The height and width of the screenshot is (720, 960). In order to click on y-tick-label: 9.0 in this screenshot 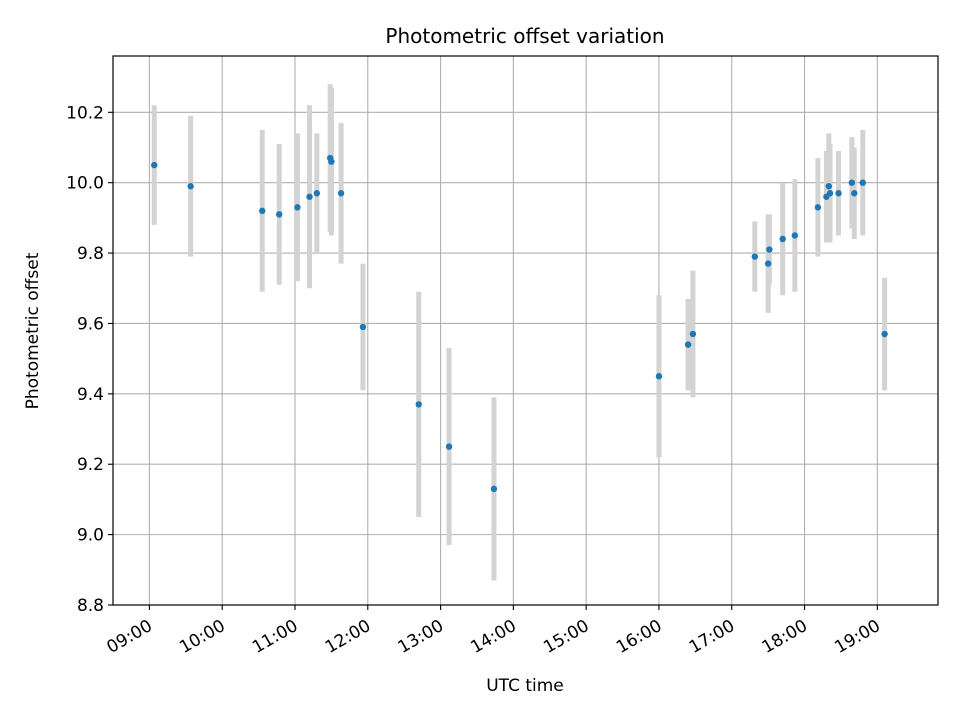, I will do `click(90, 536)`.